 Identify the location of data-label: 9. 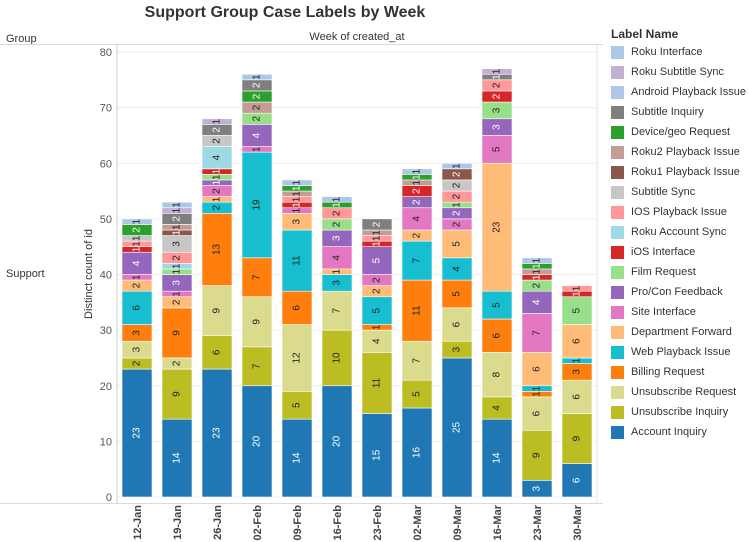
(177, 333).